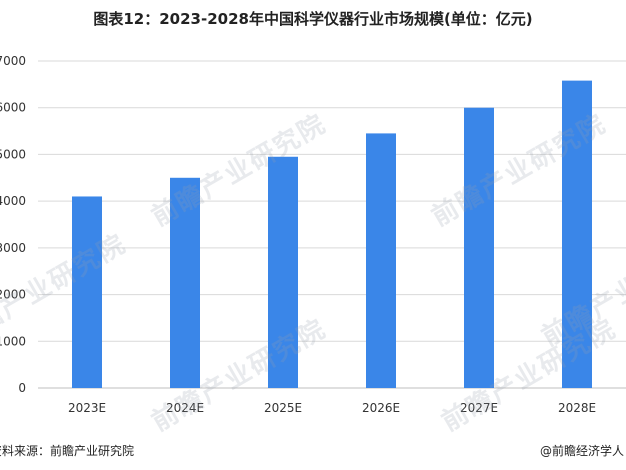 The width and height of the screenshot is (626, 470). Describe the element at coordinates (479, 408) in the screenshot. I see `x-tick-label: 2027E` at that location.